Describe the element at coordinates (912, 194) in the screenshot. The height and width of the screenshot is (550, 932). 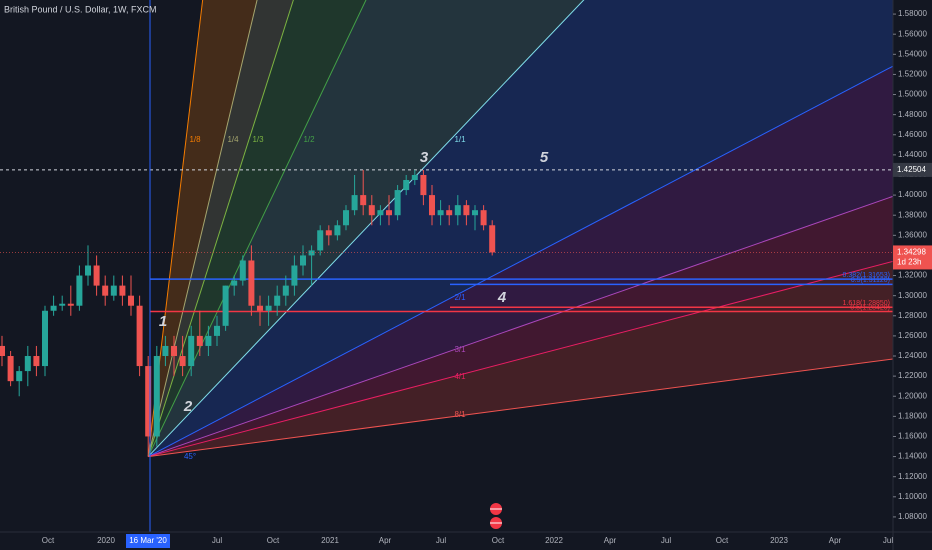
I see `y-tick-label: 1.40000` at that location.